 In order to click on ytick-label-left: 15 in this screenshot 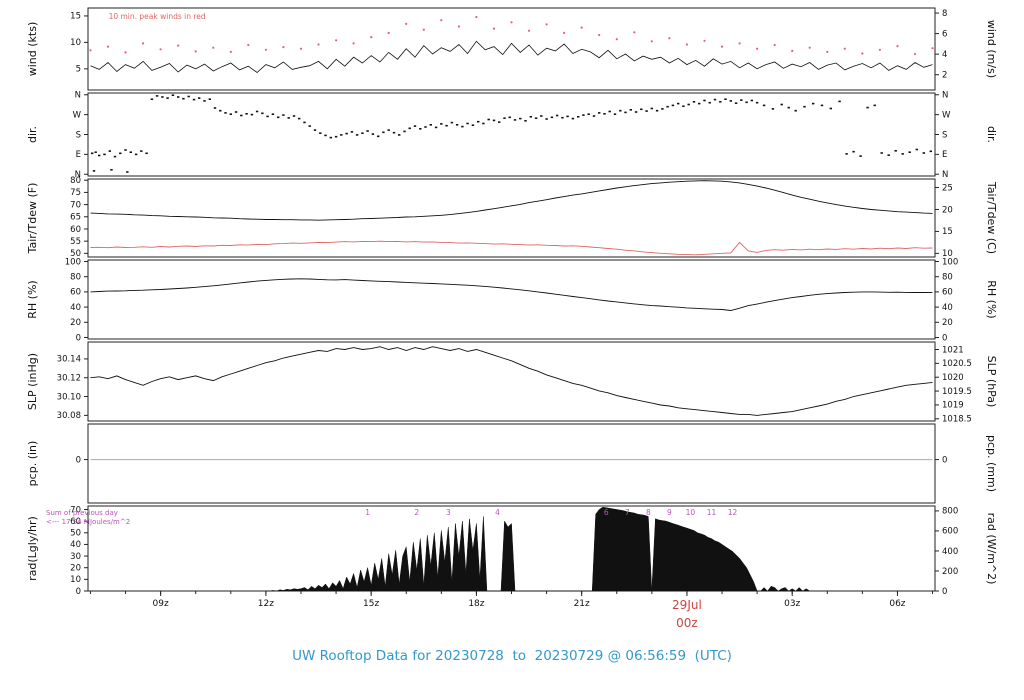, I will do `click(75, 17)`.